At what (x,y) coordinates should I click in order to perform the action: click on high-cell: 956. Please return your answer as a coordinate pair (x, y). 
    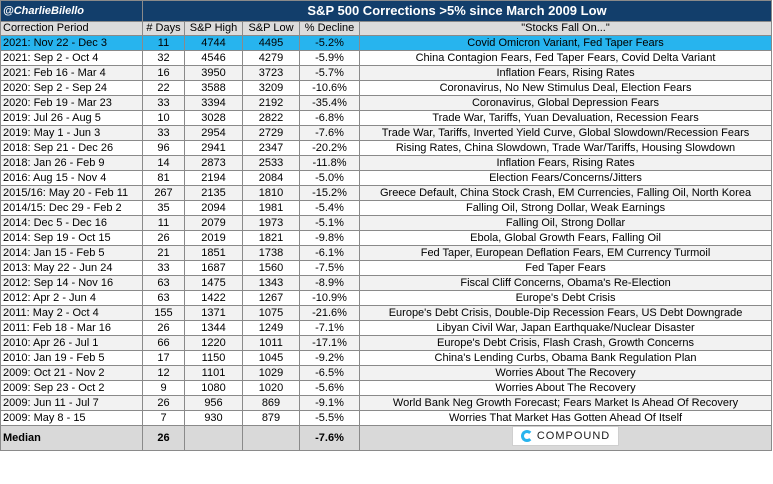
    Looking at the image, I should click on (213, 403).